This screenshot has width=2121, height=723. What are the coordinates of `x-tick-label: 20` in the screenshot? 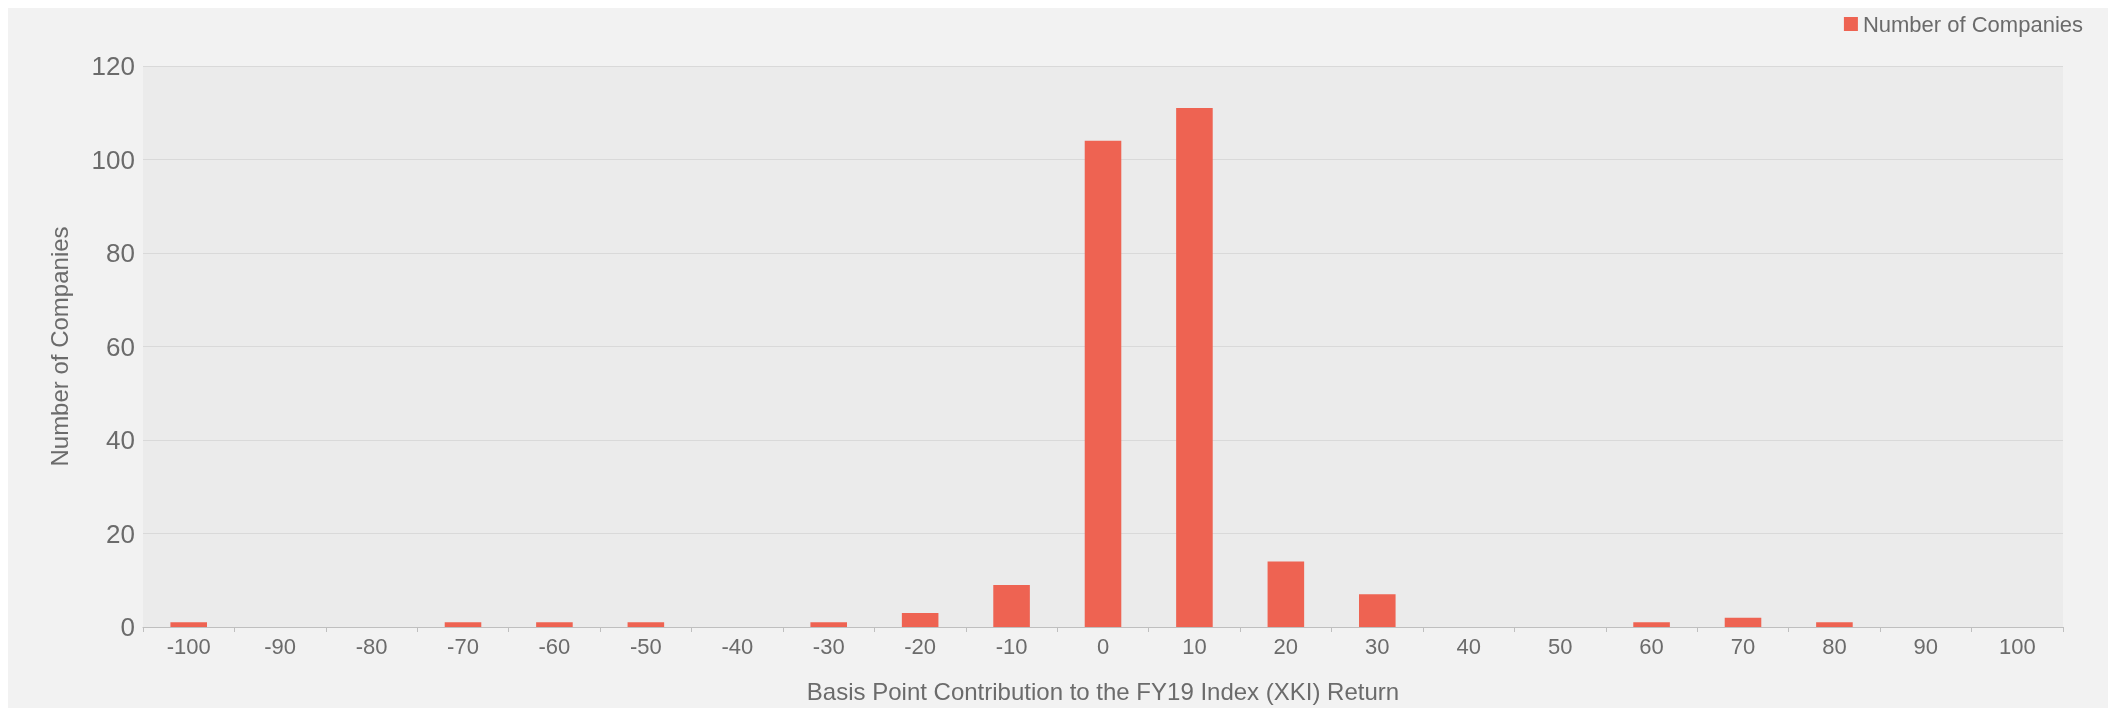 It's located at (1286, 646).